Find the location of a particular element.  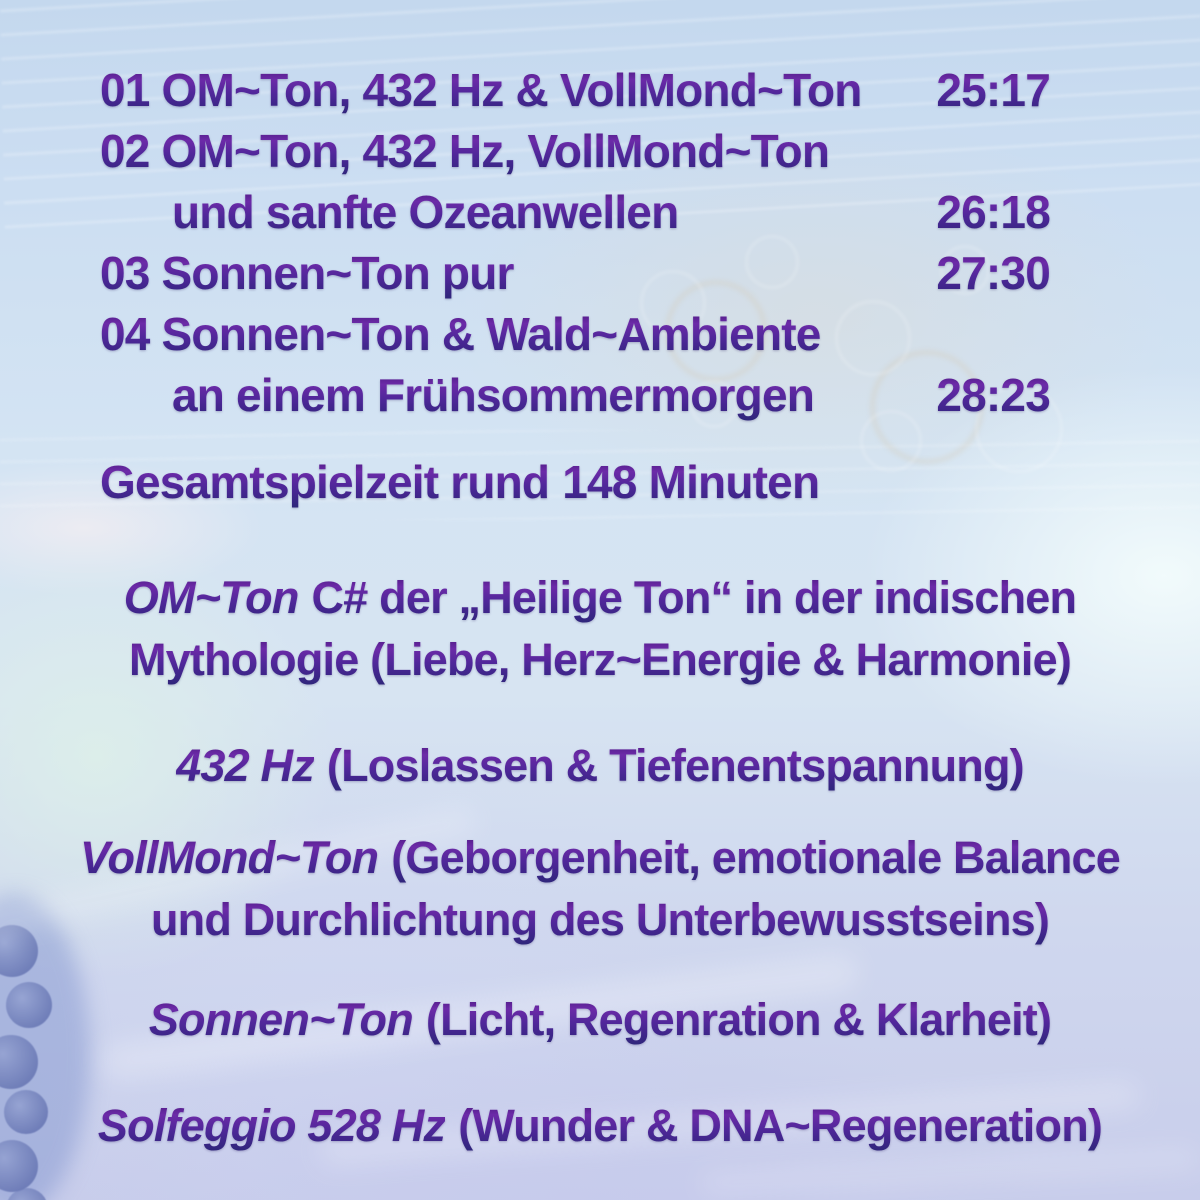

track-row: 04 Sonnen~Ton & Wald~Ambiente is located at coordinates (575, 334).